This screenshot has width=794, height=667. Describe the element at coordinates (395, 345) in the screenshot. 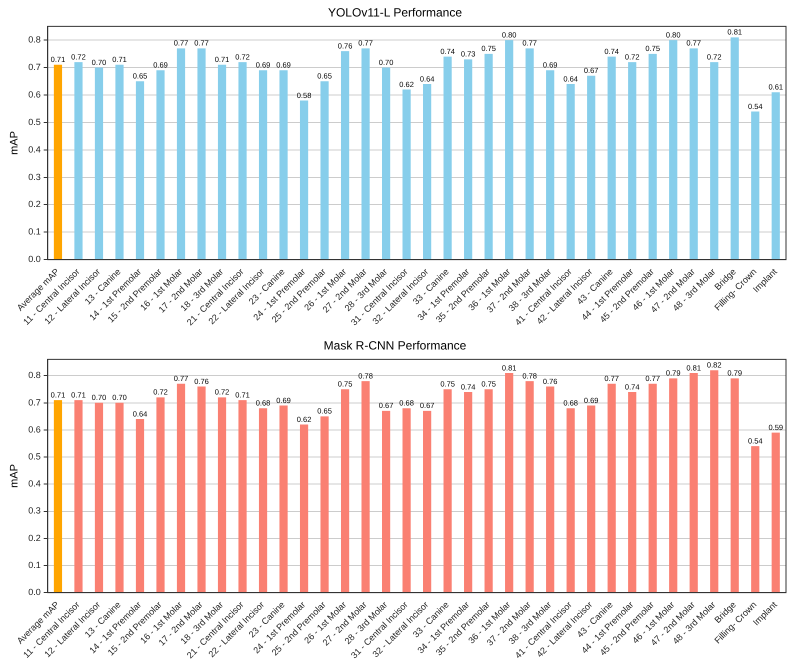

I see `chart-title: Mask R-CNN Performance` at that location.